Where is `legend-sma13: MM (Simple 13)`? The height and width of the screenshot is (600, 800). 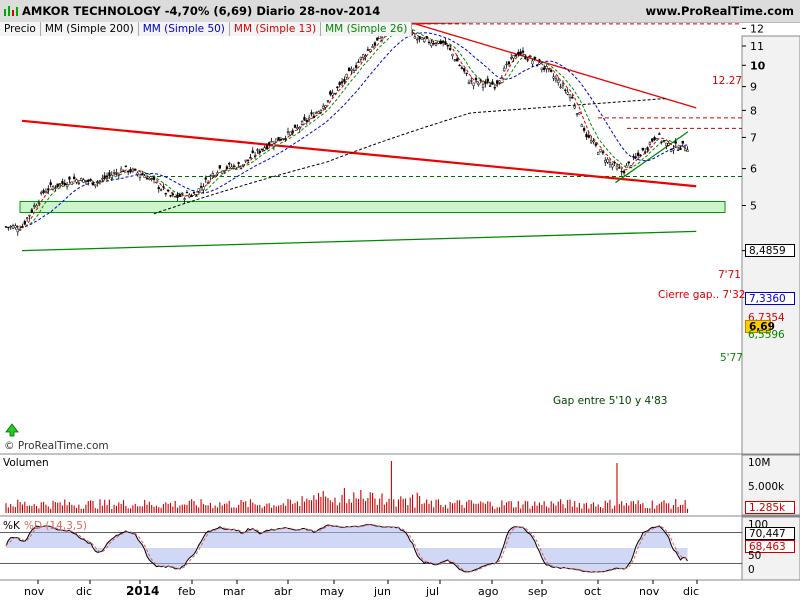
legend-sma13: MM (Simple 13) is located at coordinates (275, 29).